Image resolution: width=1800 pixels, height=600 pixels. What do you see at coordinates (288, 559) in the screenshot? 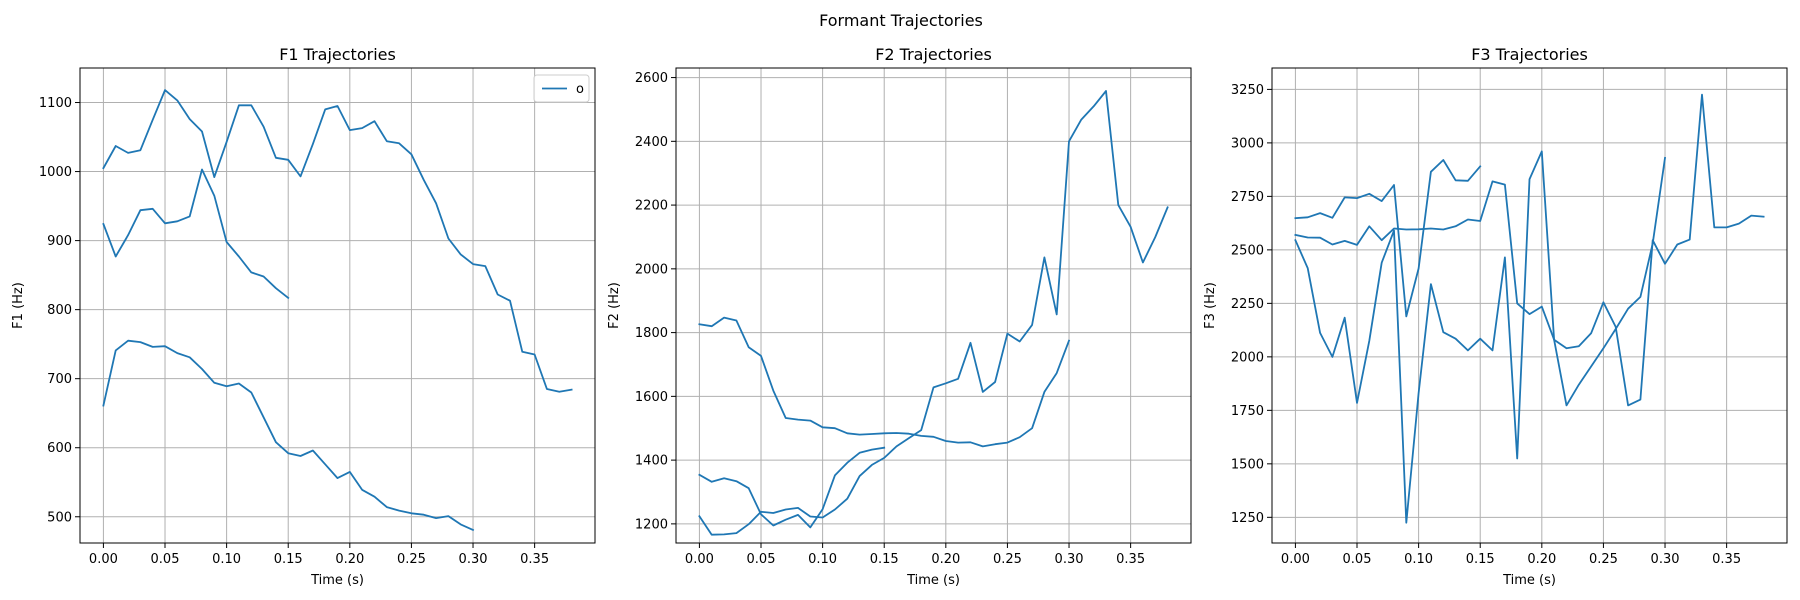
I see `f1-xtick-label: 0.15` at bounding box center [288, 559].